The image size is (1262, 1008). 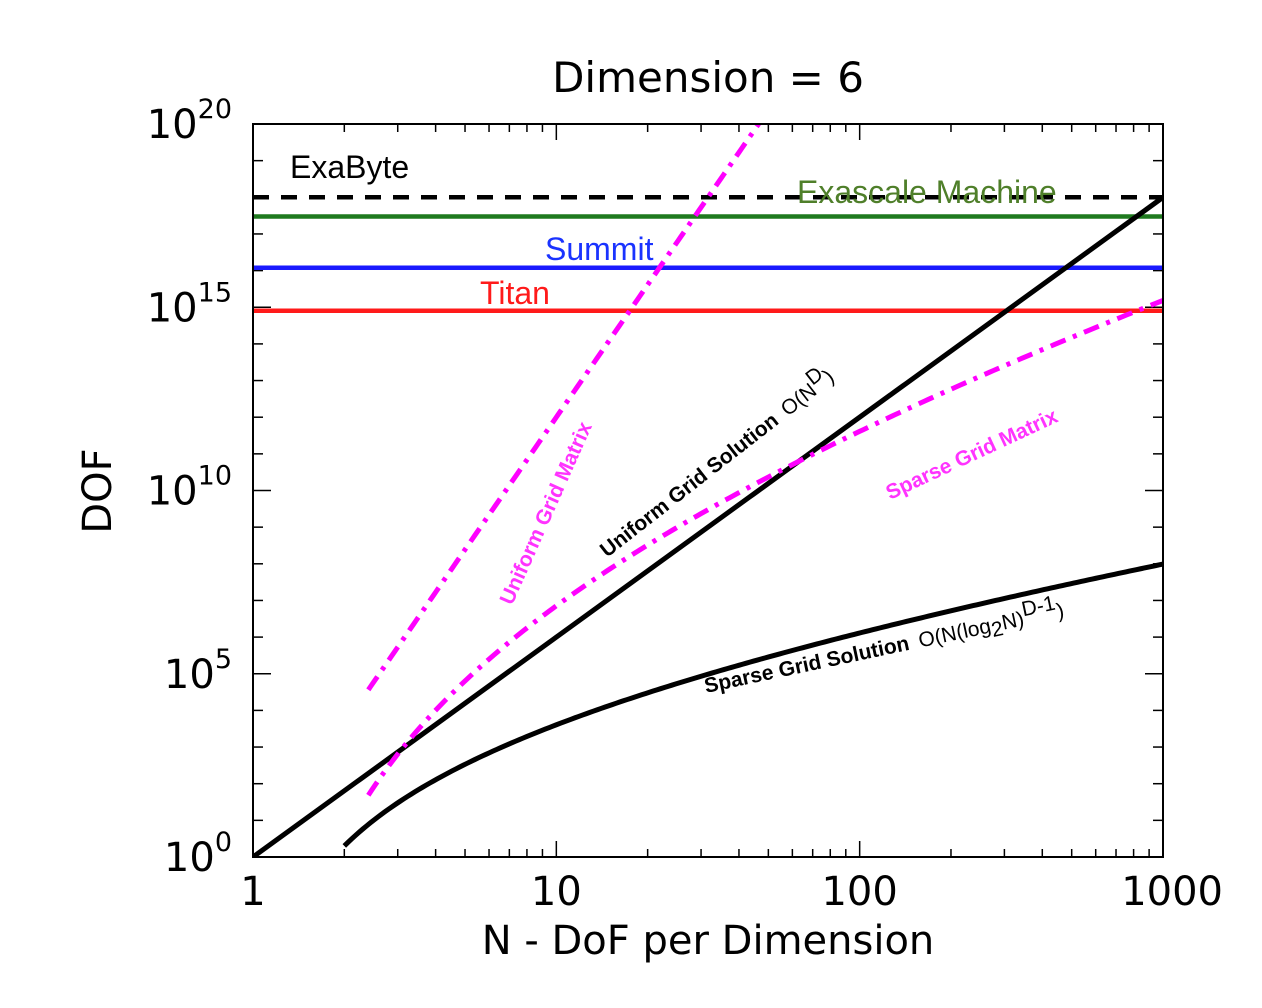 I want to click on series-label-sparse-matrix: Sparse Grid Matrix, so click(x=971, y=455).